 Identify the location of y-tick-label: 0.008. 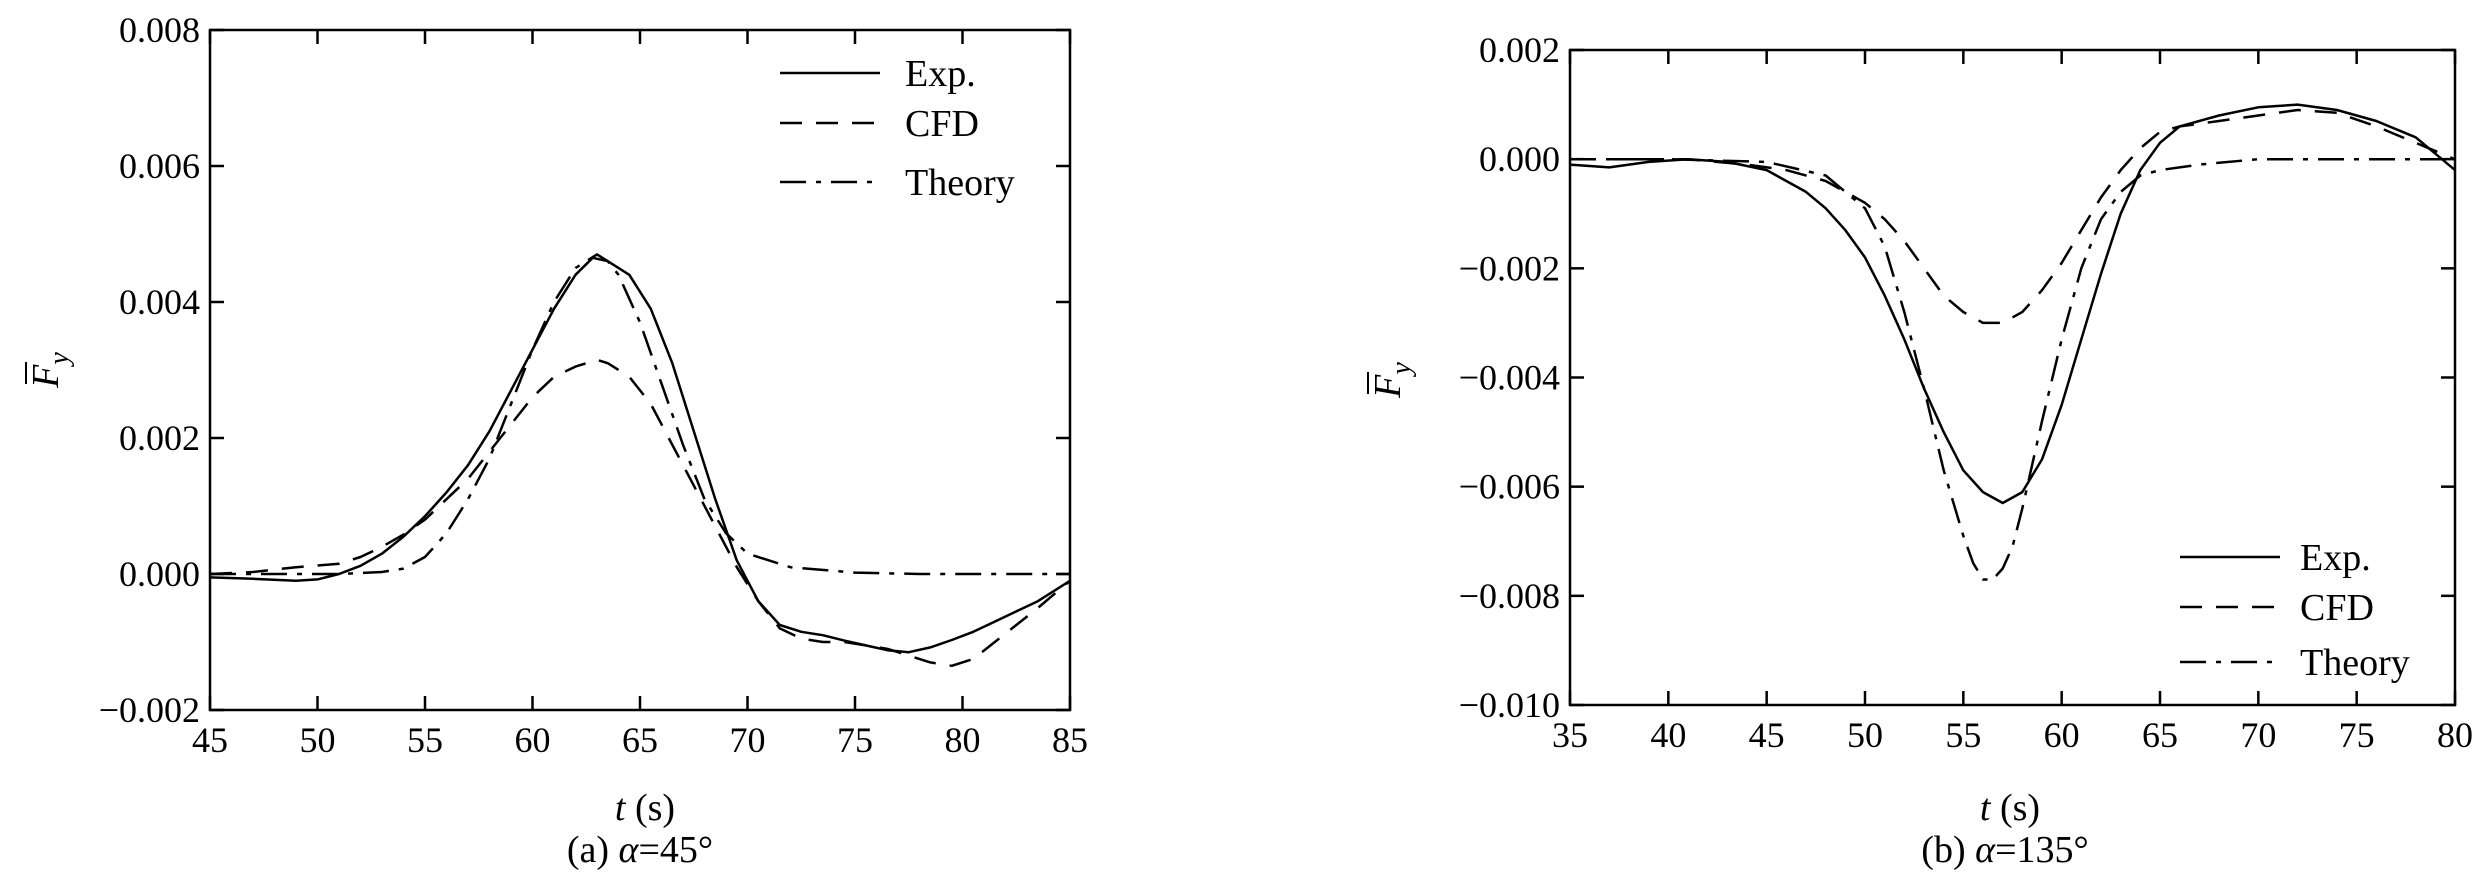
(159, 30).